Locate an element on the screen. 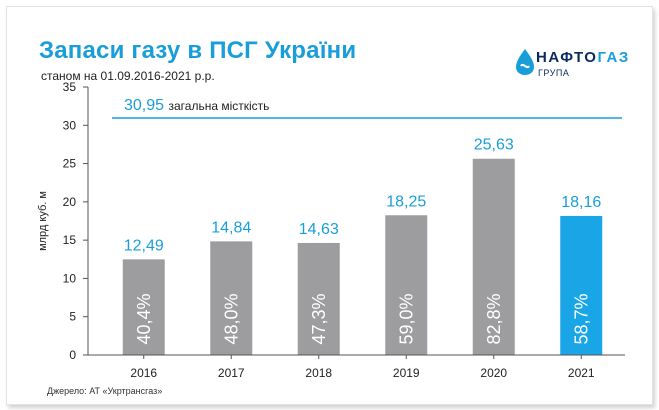 Image resolution: width=659 pixels, height=410 pixels. naftogaz-logo: НАФТОГАЗ ГРУПА is located at coordinates (574, 65).